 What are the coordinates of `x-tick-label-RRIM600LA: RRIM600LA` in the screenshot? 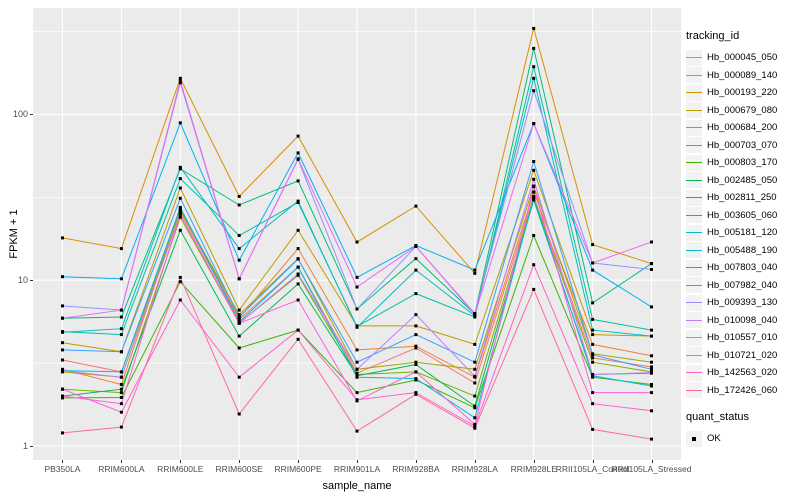 It's located at (121, 469).